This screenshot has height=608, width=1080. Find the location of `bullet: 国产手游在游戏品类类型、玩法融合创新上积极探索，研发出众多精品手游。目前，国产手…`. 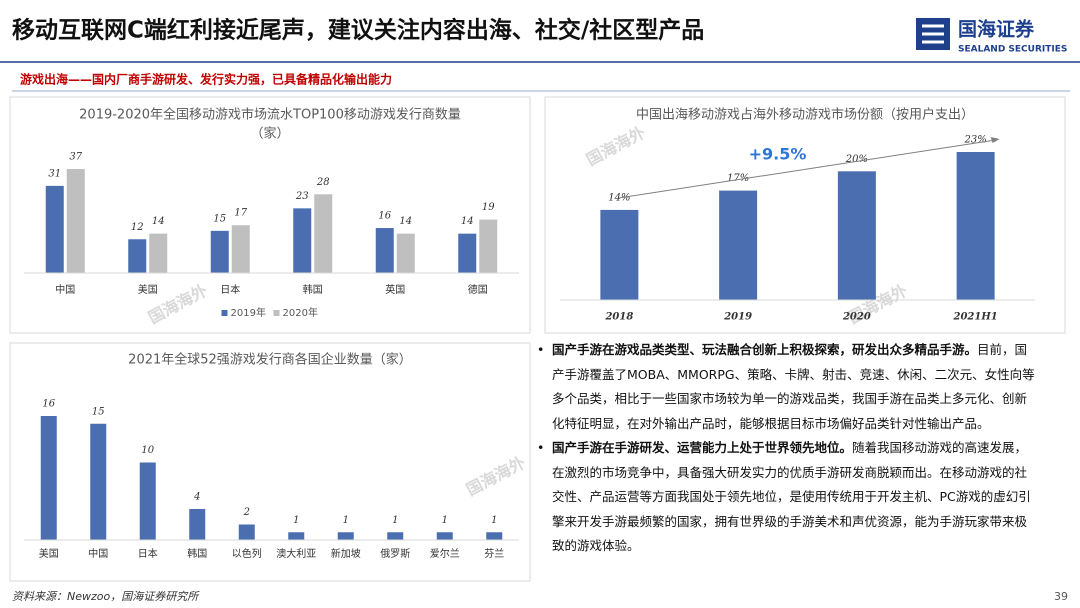

bullet: 国产手游在游戏品类类型、玩法融合创新上积极探索，研发出众多精品手游。目前，国产手… is located at coordinates (787, 387).